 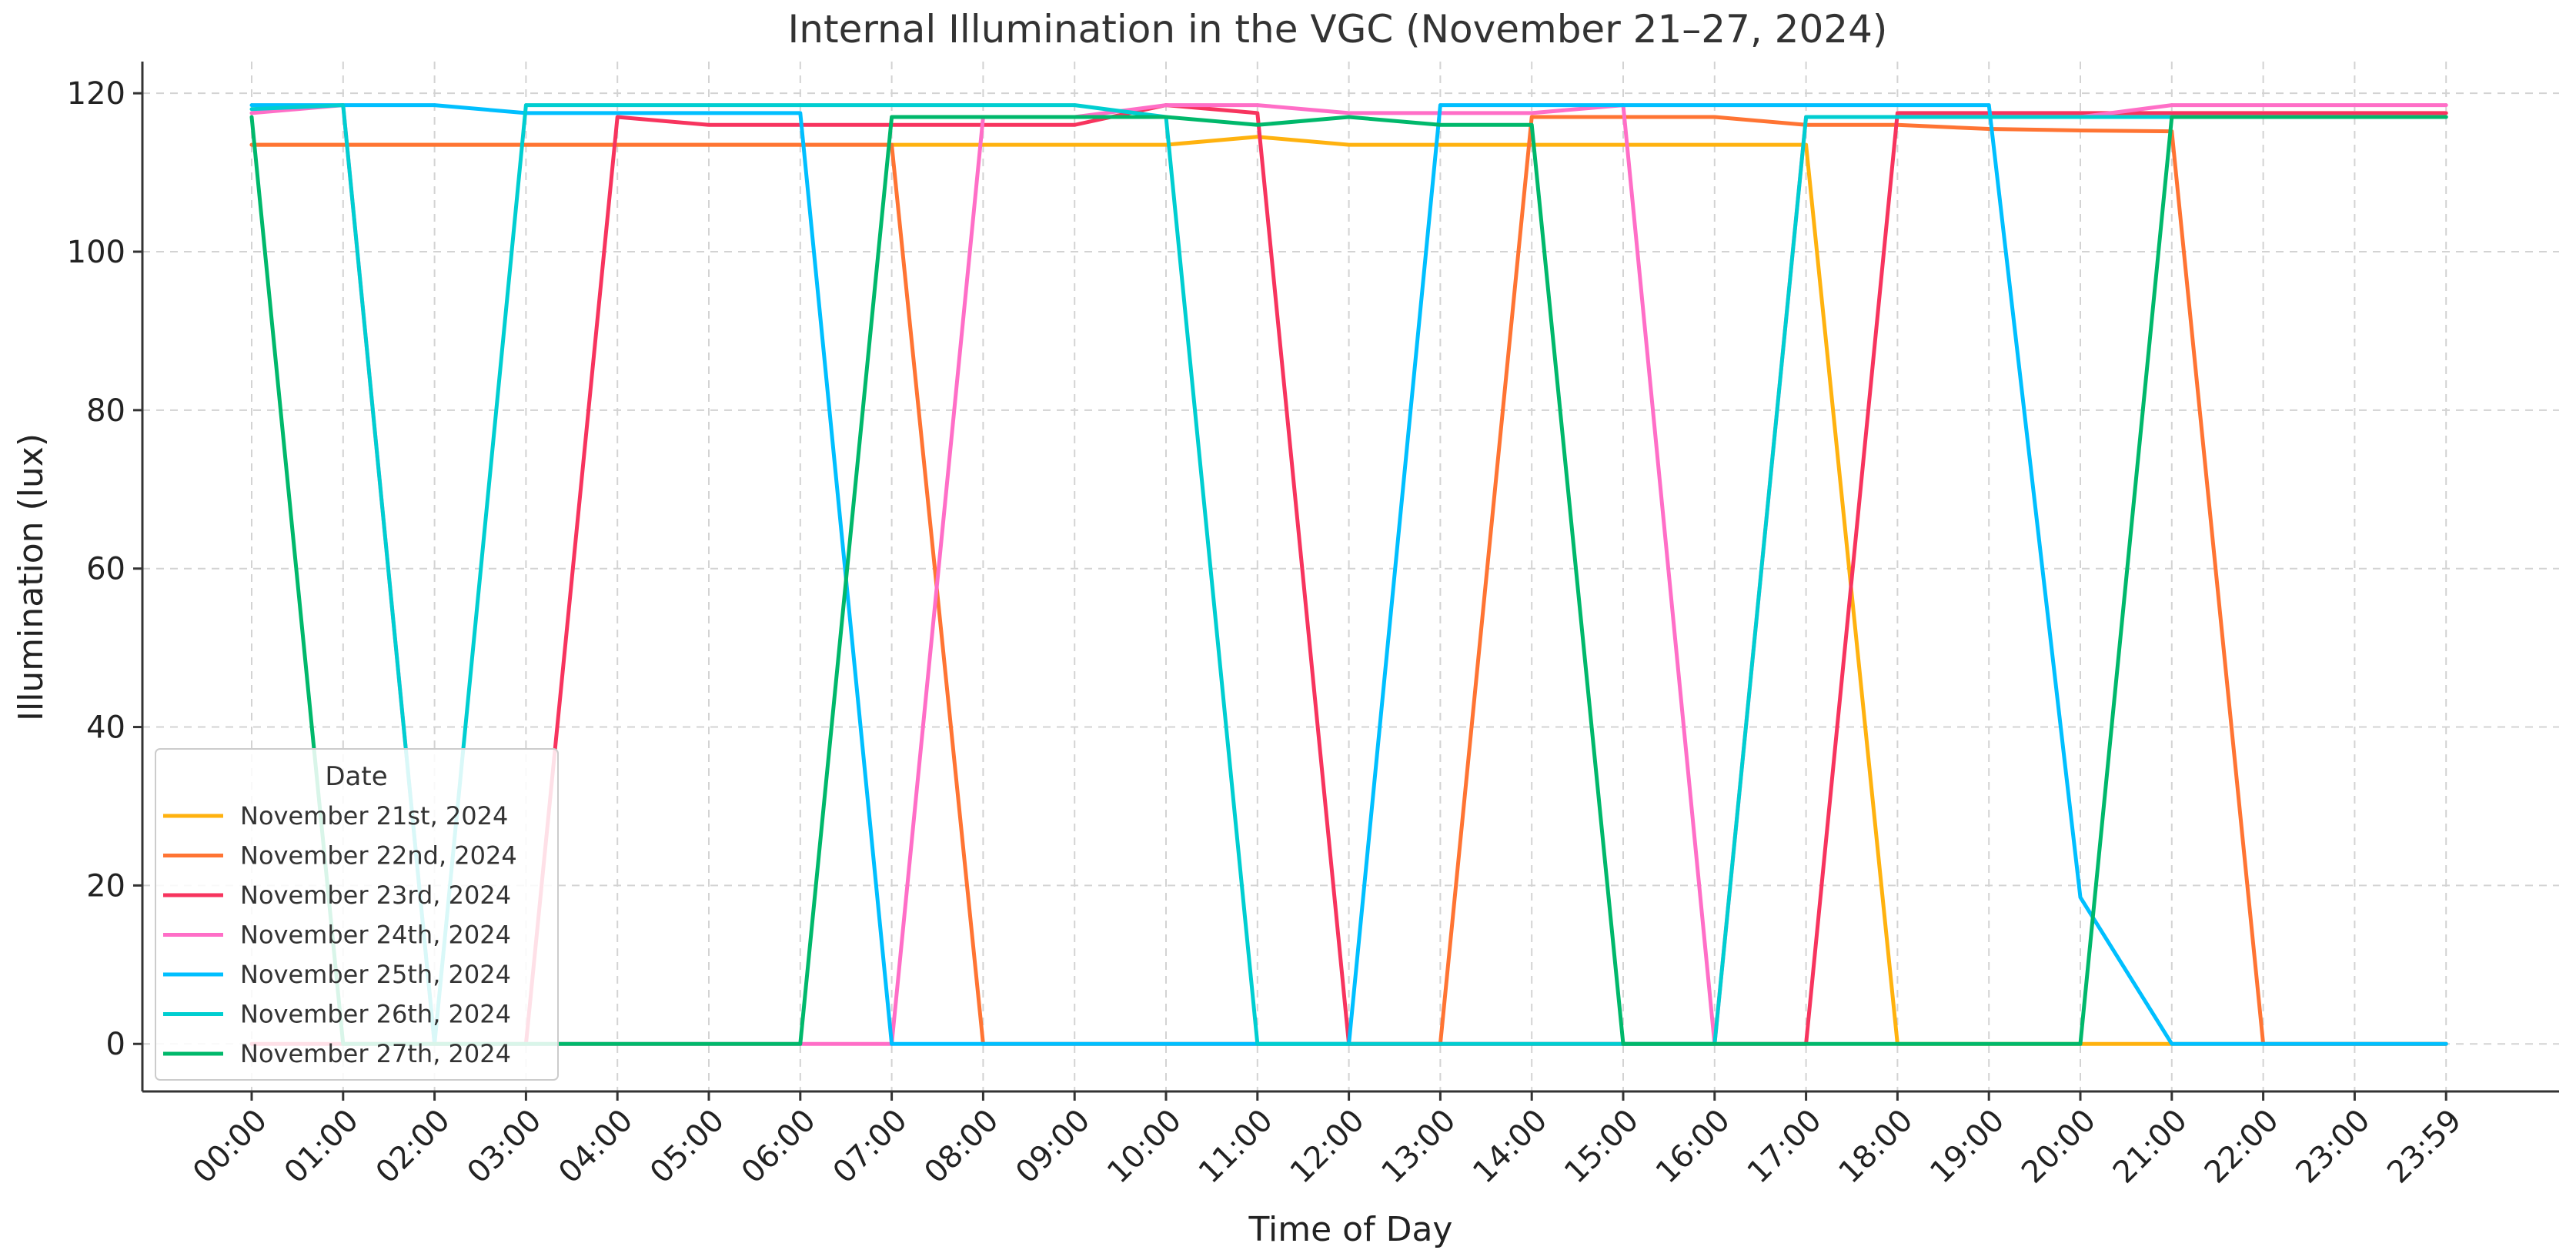 I want to click on x-tick-label: 22:00, so click(x=2242, y=1147).